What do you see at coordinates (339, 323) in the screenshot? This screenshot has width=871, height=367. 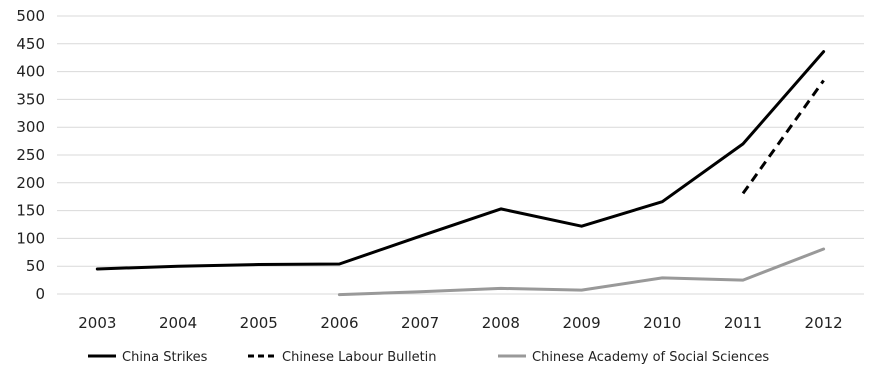 I see `x-tick-label: 2006` at bounding box center [339, 323].